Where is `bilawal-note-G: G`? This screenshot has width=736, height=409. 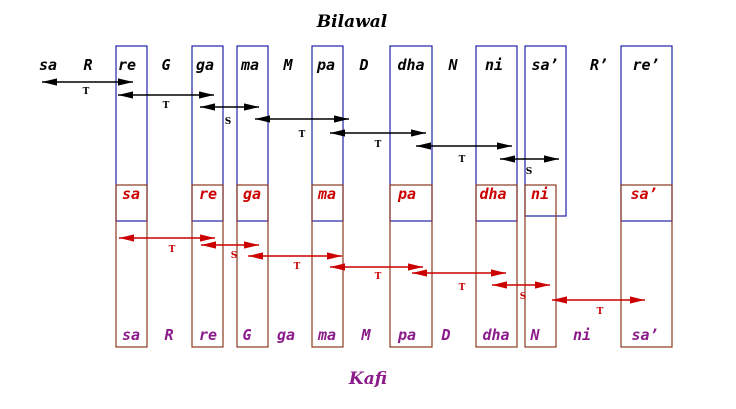
bilawal-note-G: G is located at coordinates (165, 65).